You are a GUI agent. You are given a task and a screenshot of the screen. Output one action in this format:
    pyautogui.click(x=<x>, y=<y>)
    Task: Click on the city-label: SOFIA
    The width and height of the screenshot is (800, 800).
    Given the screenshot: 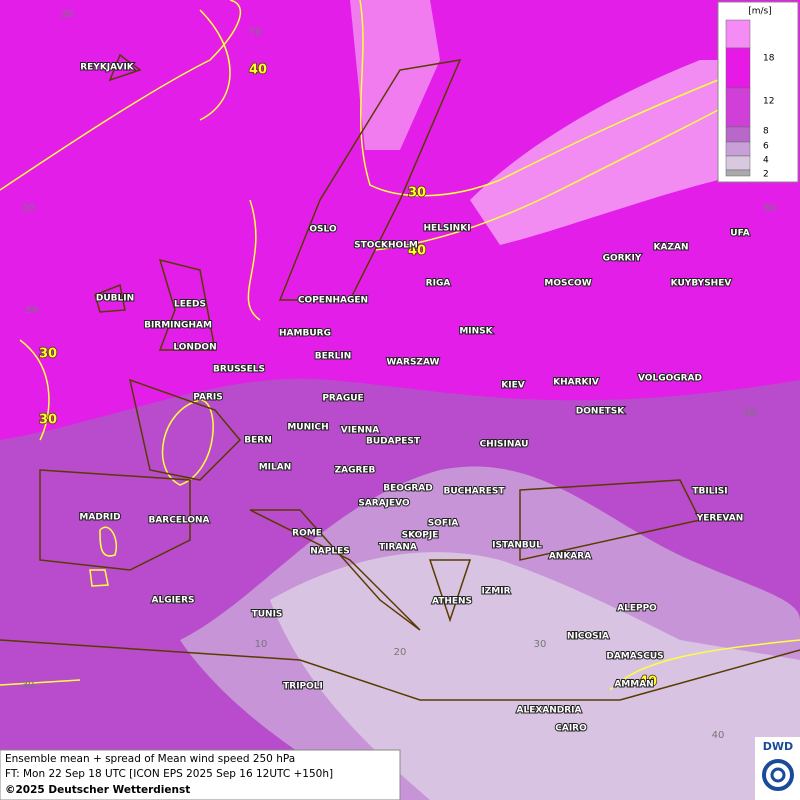 What is the action you would take?
    pyautogui.click(x=443, y=524)
    